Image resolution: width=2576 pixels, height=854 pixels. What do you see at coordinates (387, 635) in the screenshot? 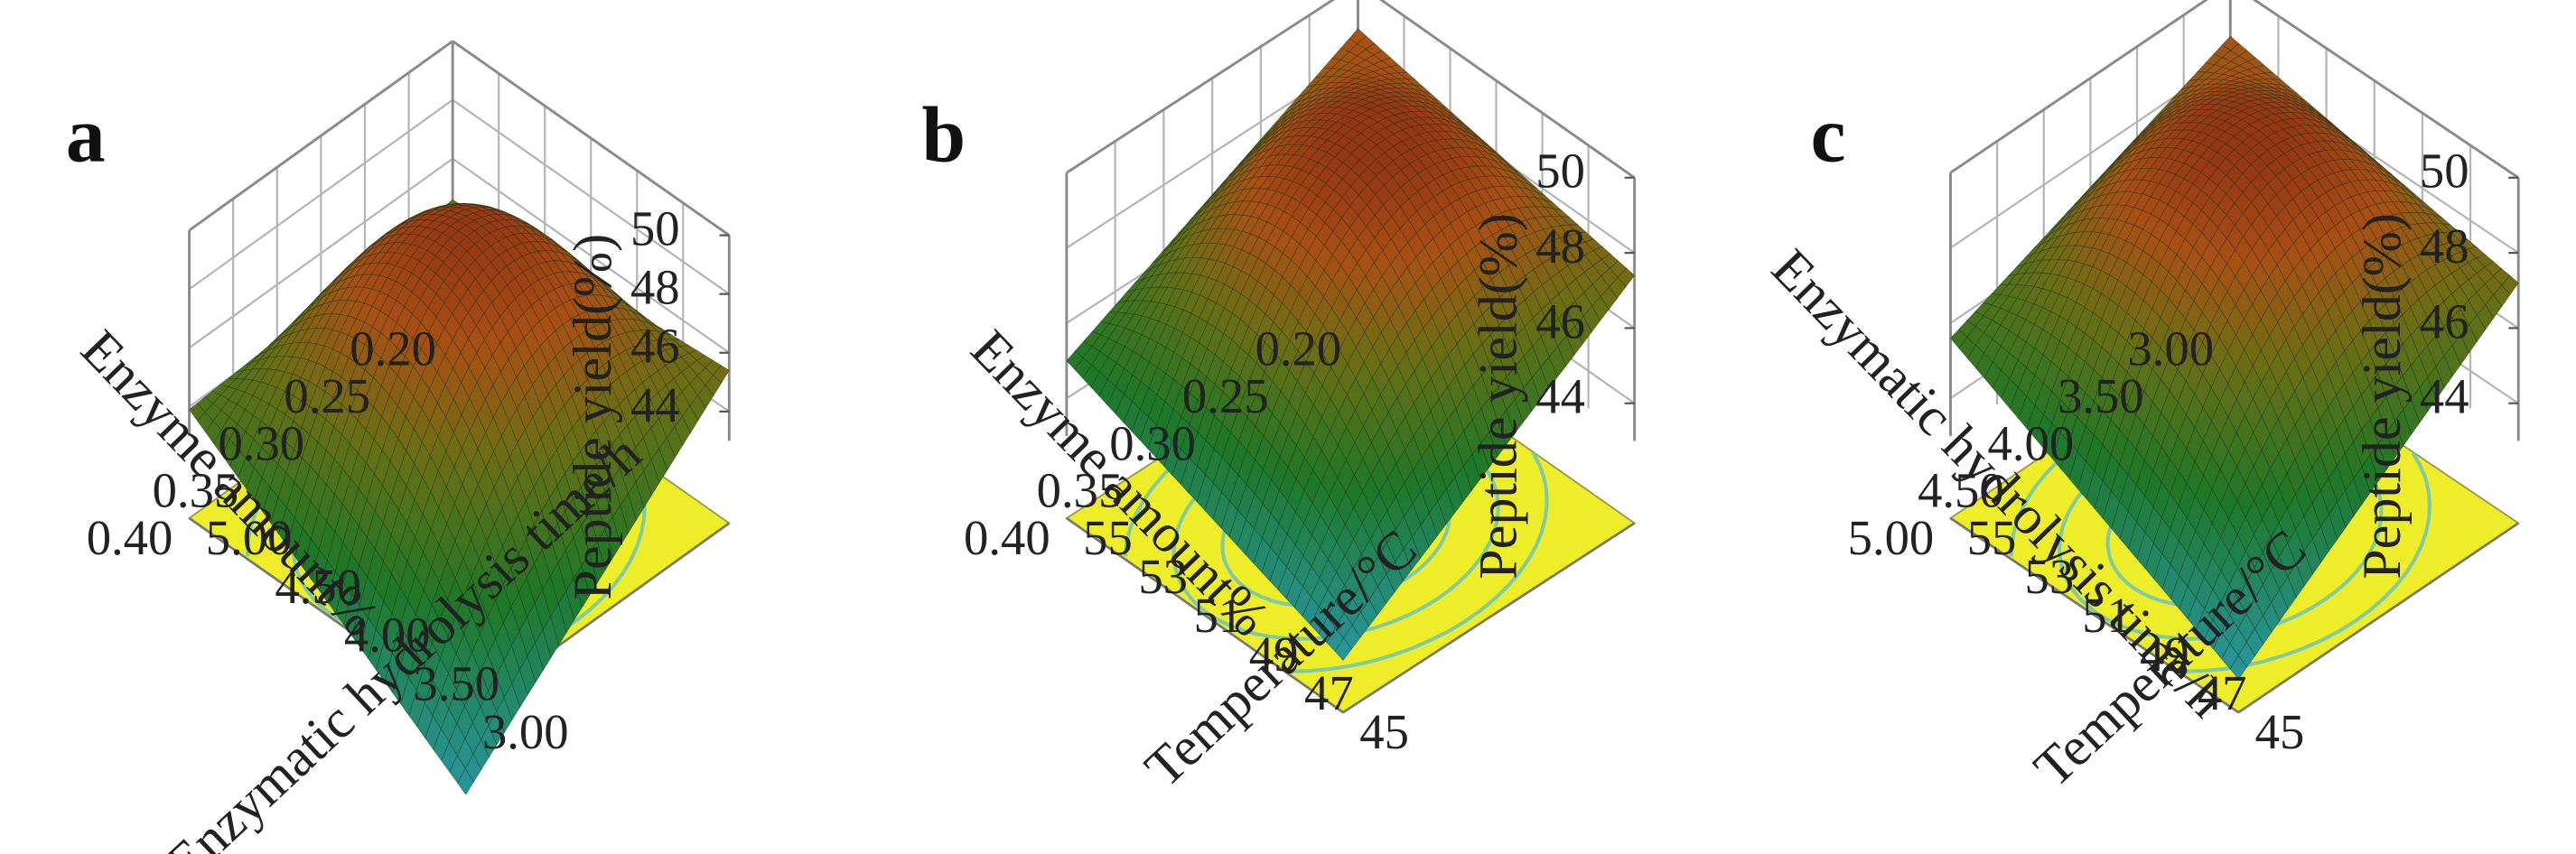
I see `right-axis-tick-label: 4.00` at bounding box center [387, 635].